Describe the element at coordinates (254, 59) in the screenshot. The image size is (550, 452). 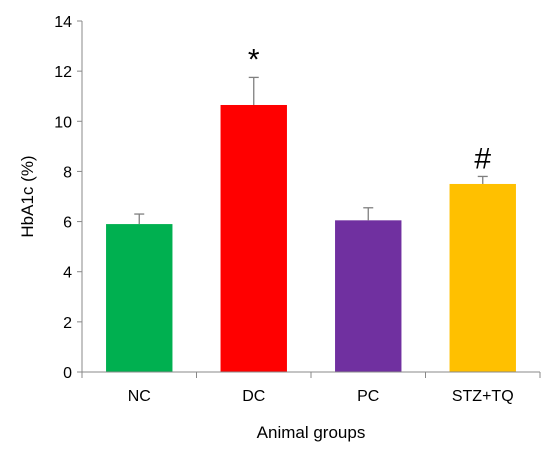
I see `significance-marker: *` at that location.